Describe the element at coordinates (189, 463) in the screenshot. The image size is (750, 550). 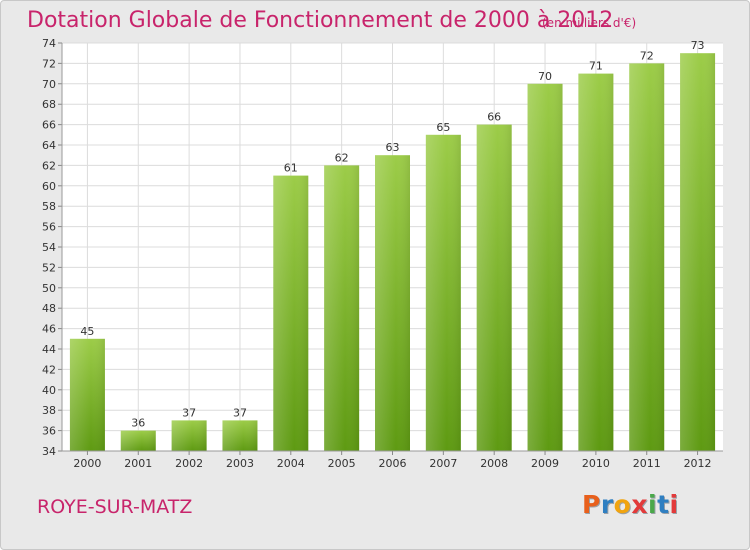
I see `x-tick-label: 2002` at that location.